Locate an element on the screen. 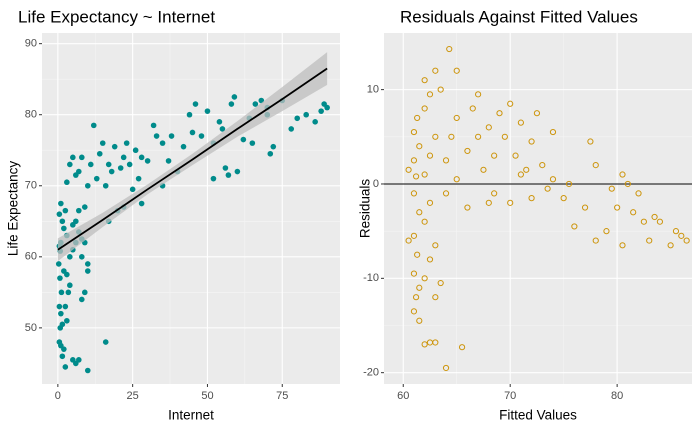 Image resolution: width=700 pixels, height=432 pixels. y-tick-label: 60 is located at coordinates (31, 257).